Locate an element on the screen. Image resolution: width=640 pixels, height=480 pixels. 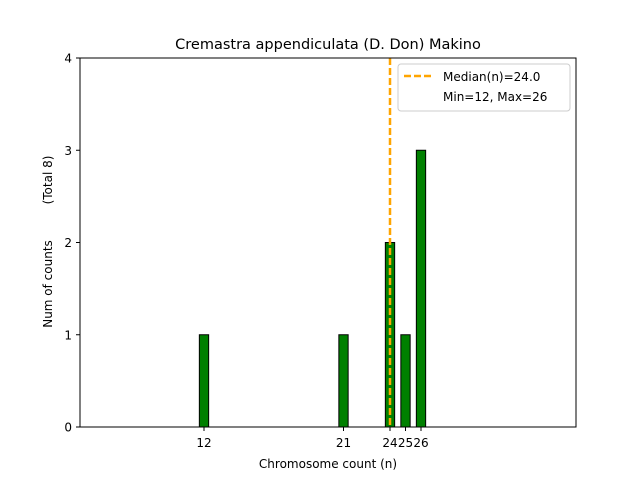
y-axis: 0 1 2 3 4 is located at coordinates (72, 243).